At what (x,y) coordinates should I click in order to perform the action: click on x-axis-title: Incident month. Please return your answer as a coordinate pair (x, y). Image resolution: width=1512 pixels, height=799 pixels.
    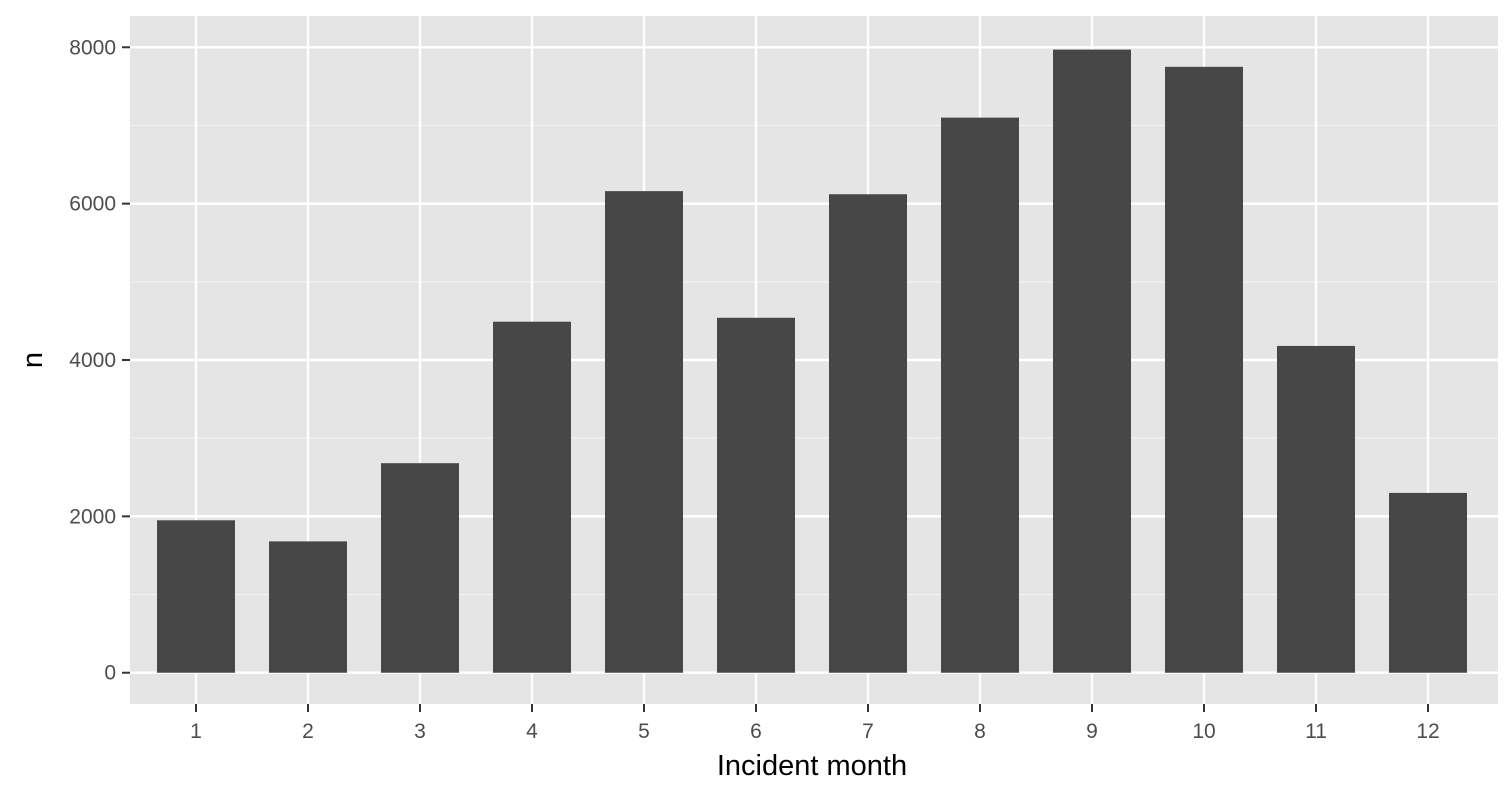
    Looking at the image, I should click on (812, 766).